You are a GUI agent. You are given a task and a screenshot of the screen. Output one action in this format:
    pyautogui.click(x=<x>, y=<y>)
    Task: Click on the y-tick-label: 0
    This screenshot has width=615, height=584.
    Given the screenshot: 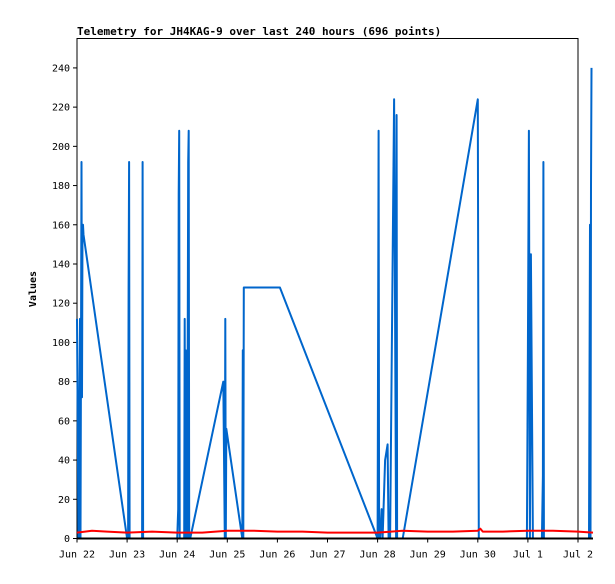 What is the action you would take?
    pyautogui.click(x=67, y=539)
    